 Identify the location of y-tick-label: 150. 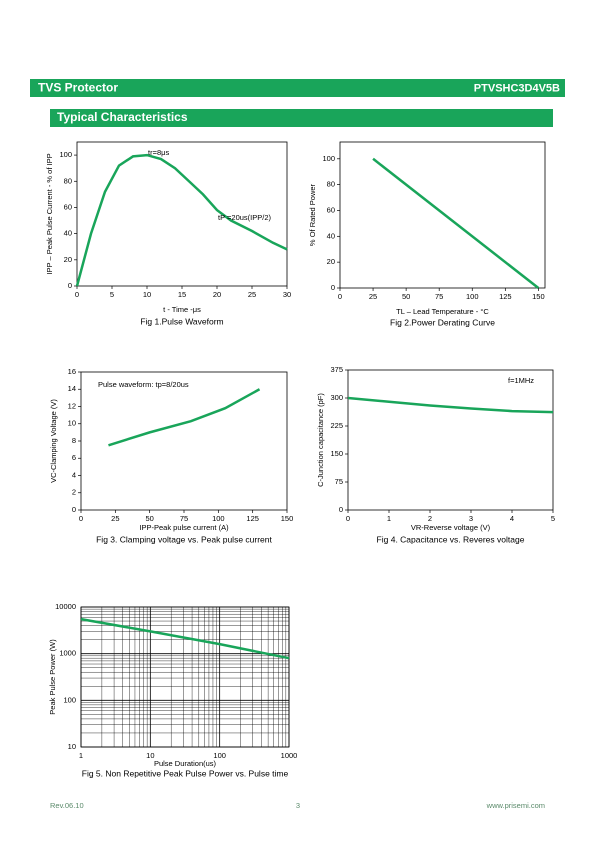
(336, 453).